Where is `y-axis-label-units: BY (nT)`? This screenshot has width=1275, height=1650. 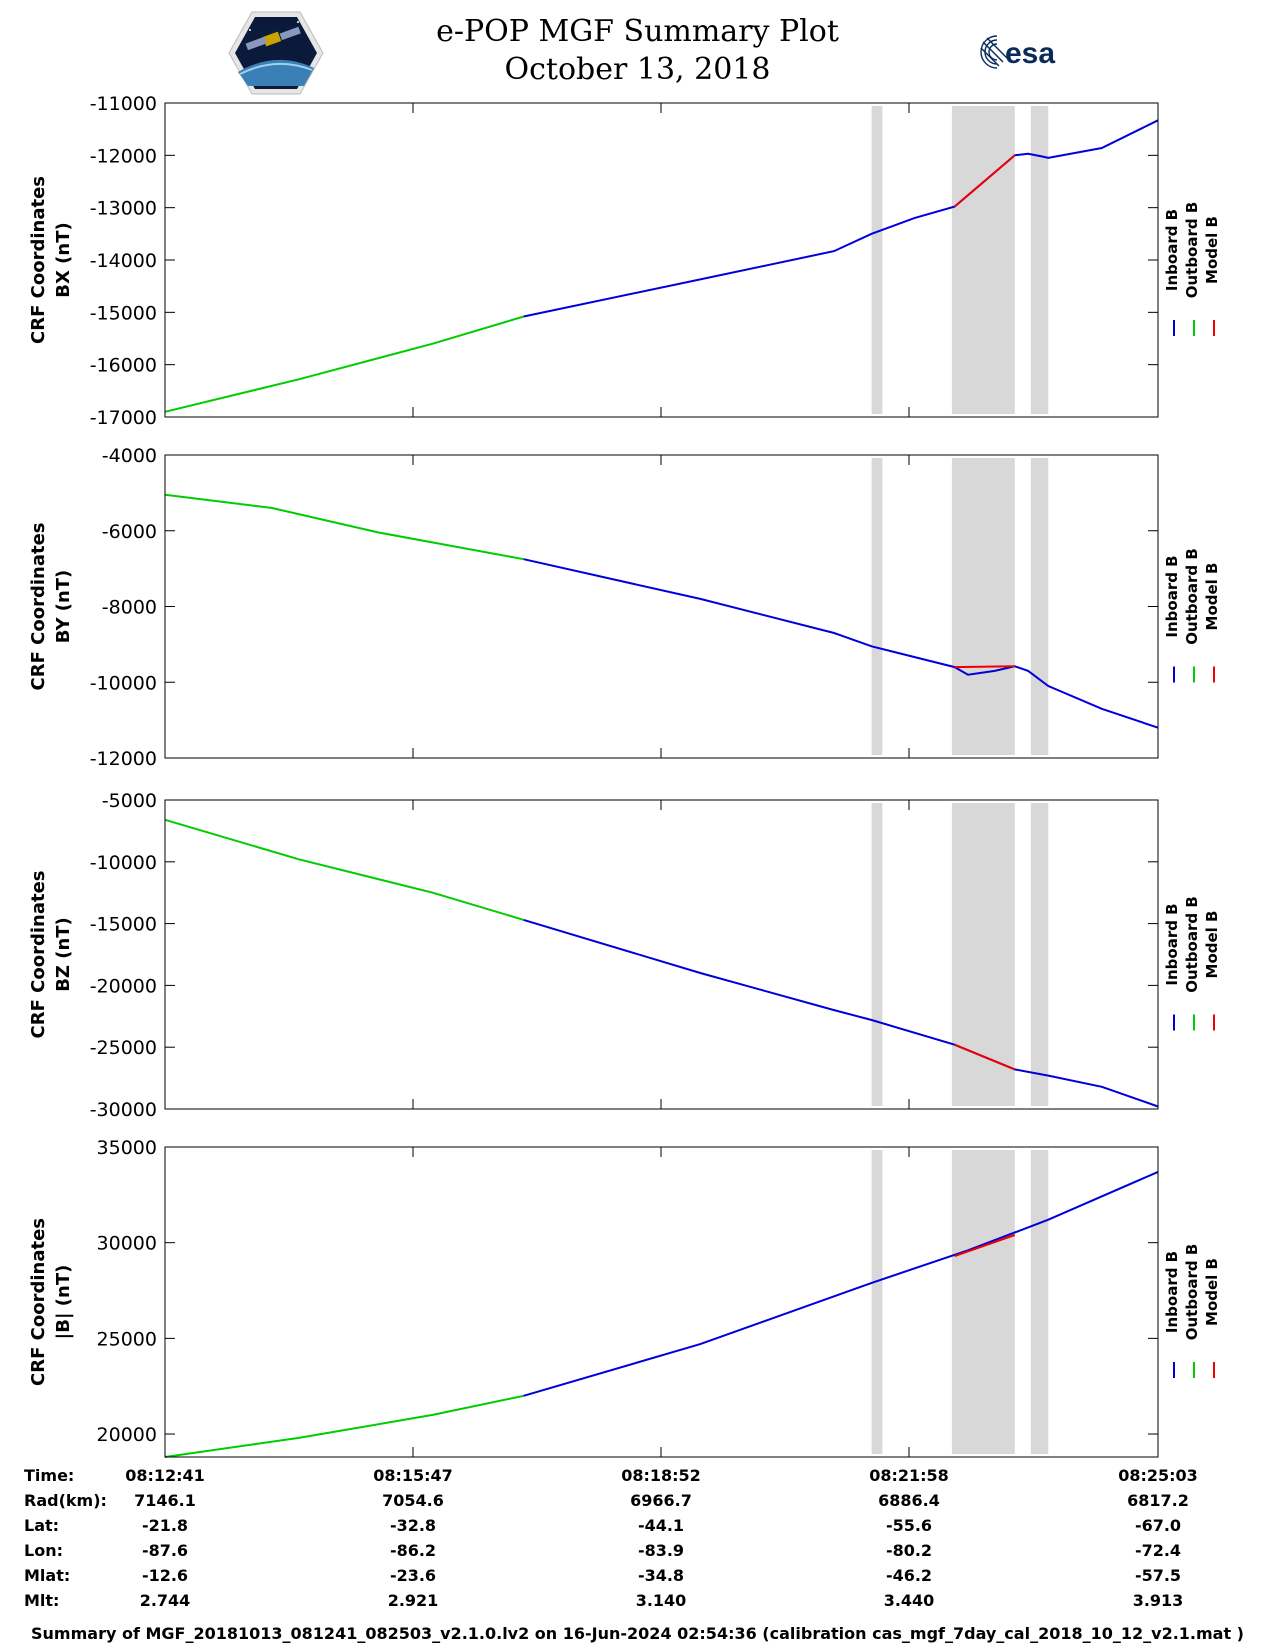 y-axis-label-units: BY (nT) is located at coordinates (63, 607).